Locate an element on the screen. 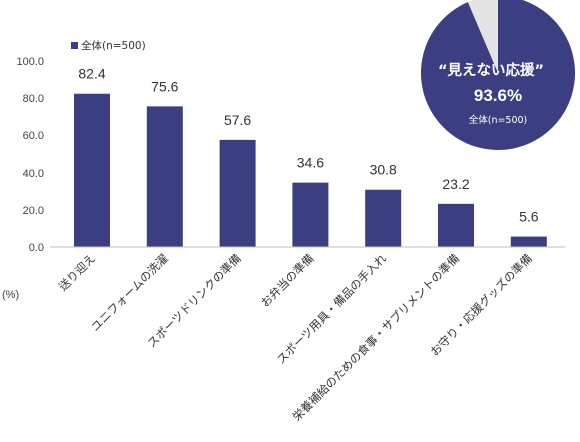 This screenshot has height=442, width=580. pie-sublabel: 全体(n=500) is located at coordinates (498, 120).